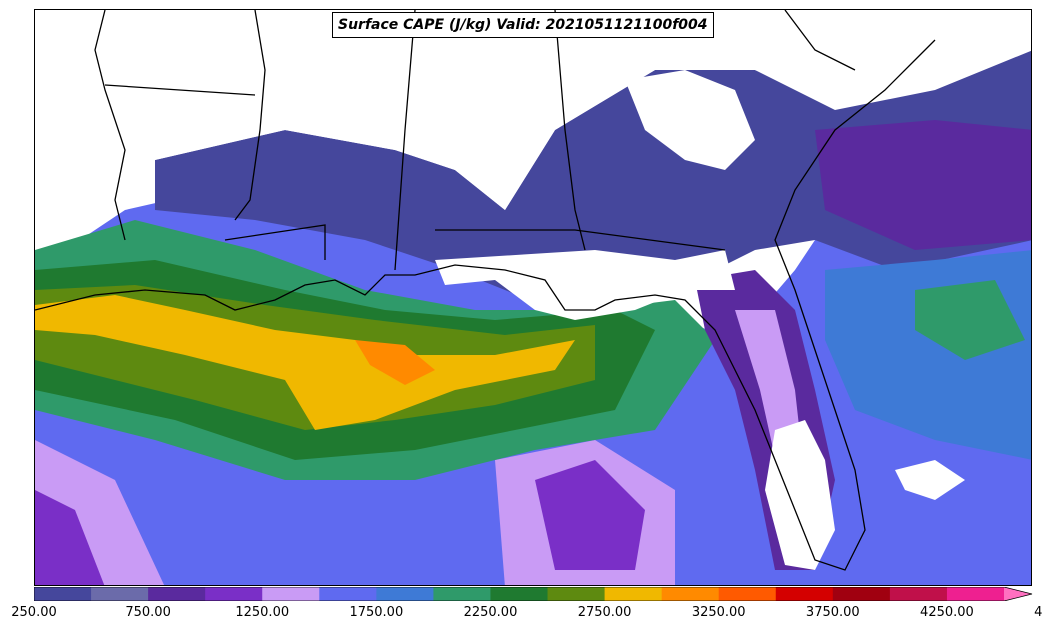 The width and height of the screenshot is (1042, 633). What do you see at coordinates (70, 537) in the screenshot?
I see `cape-region-purple-sw` at bounding box center [70, 537].